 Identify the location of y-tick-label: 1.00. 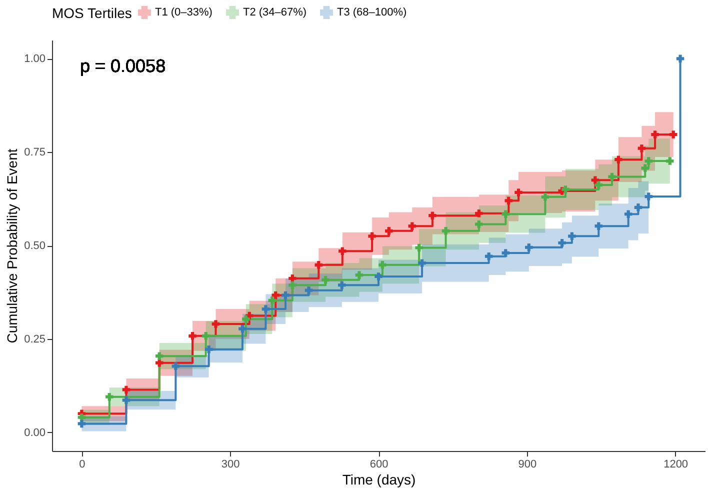
(35, 59).